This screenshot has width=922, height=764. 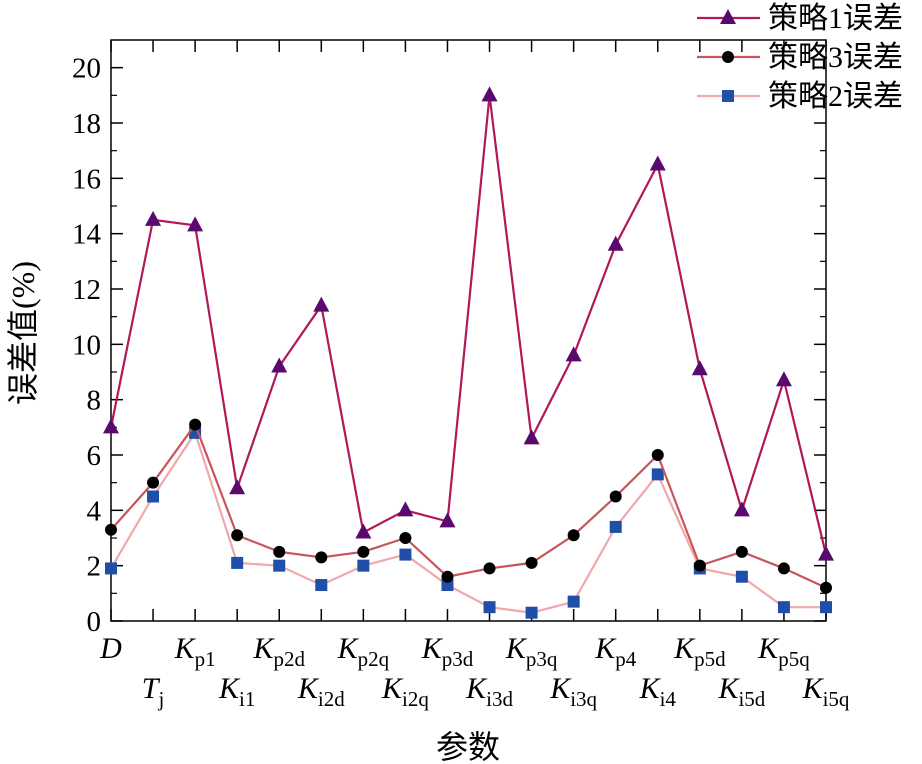 What do you see at coordinates (321, 691) in the screenshot?
I see `x-tick-label: Ki2d` at bounding box center [321, 691].